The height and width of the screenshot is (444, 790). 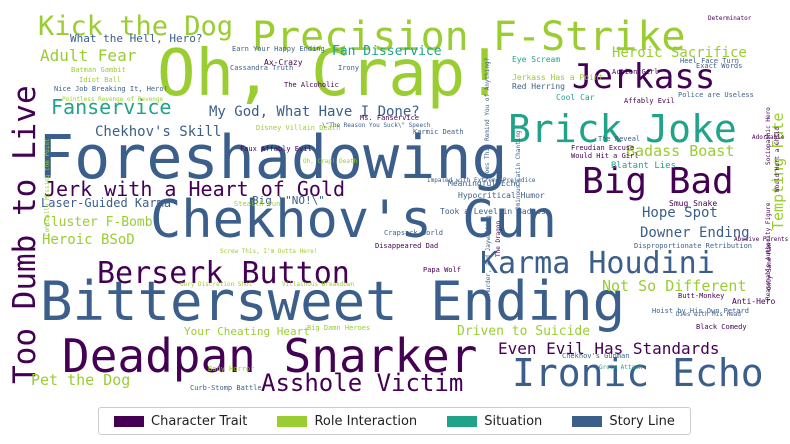 I want to click on legend-item-character-trait: Character Trait, so click(x=180, y=421).